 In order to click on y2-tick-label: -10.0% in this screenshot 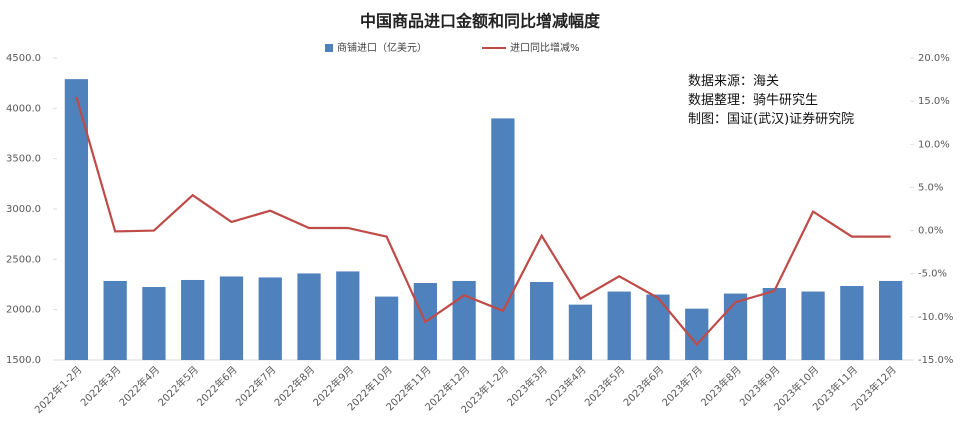, I will do `click(935, 317)`.